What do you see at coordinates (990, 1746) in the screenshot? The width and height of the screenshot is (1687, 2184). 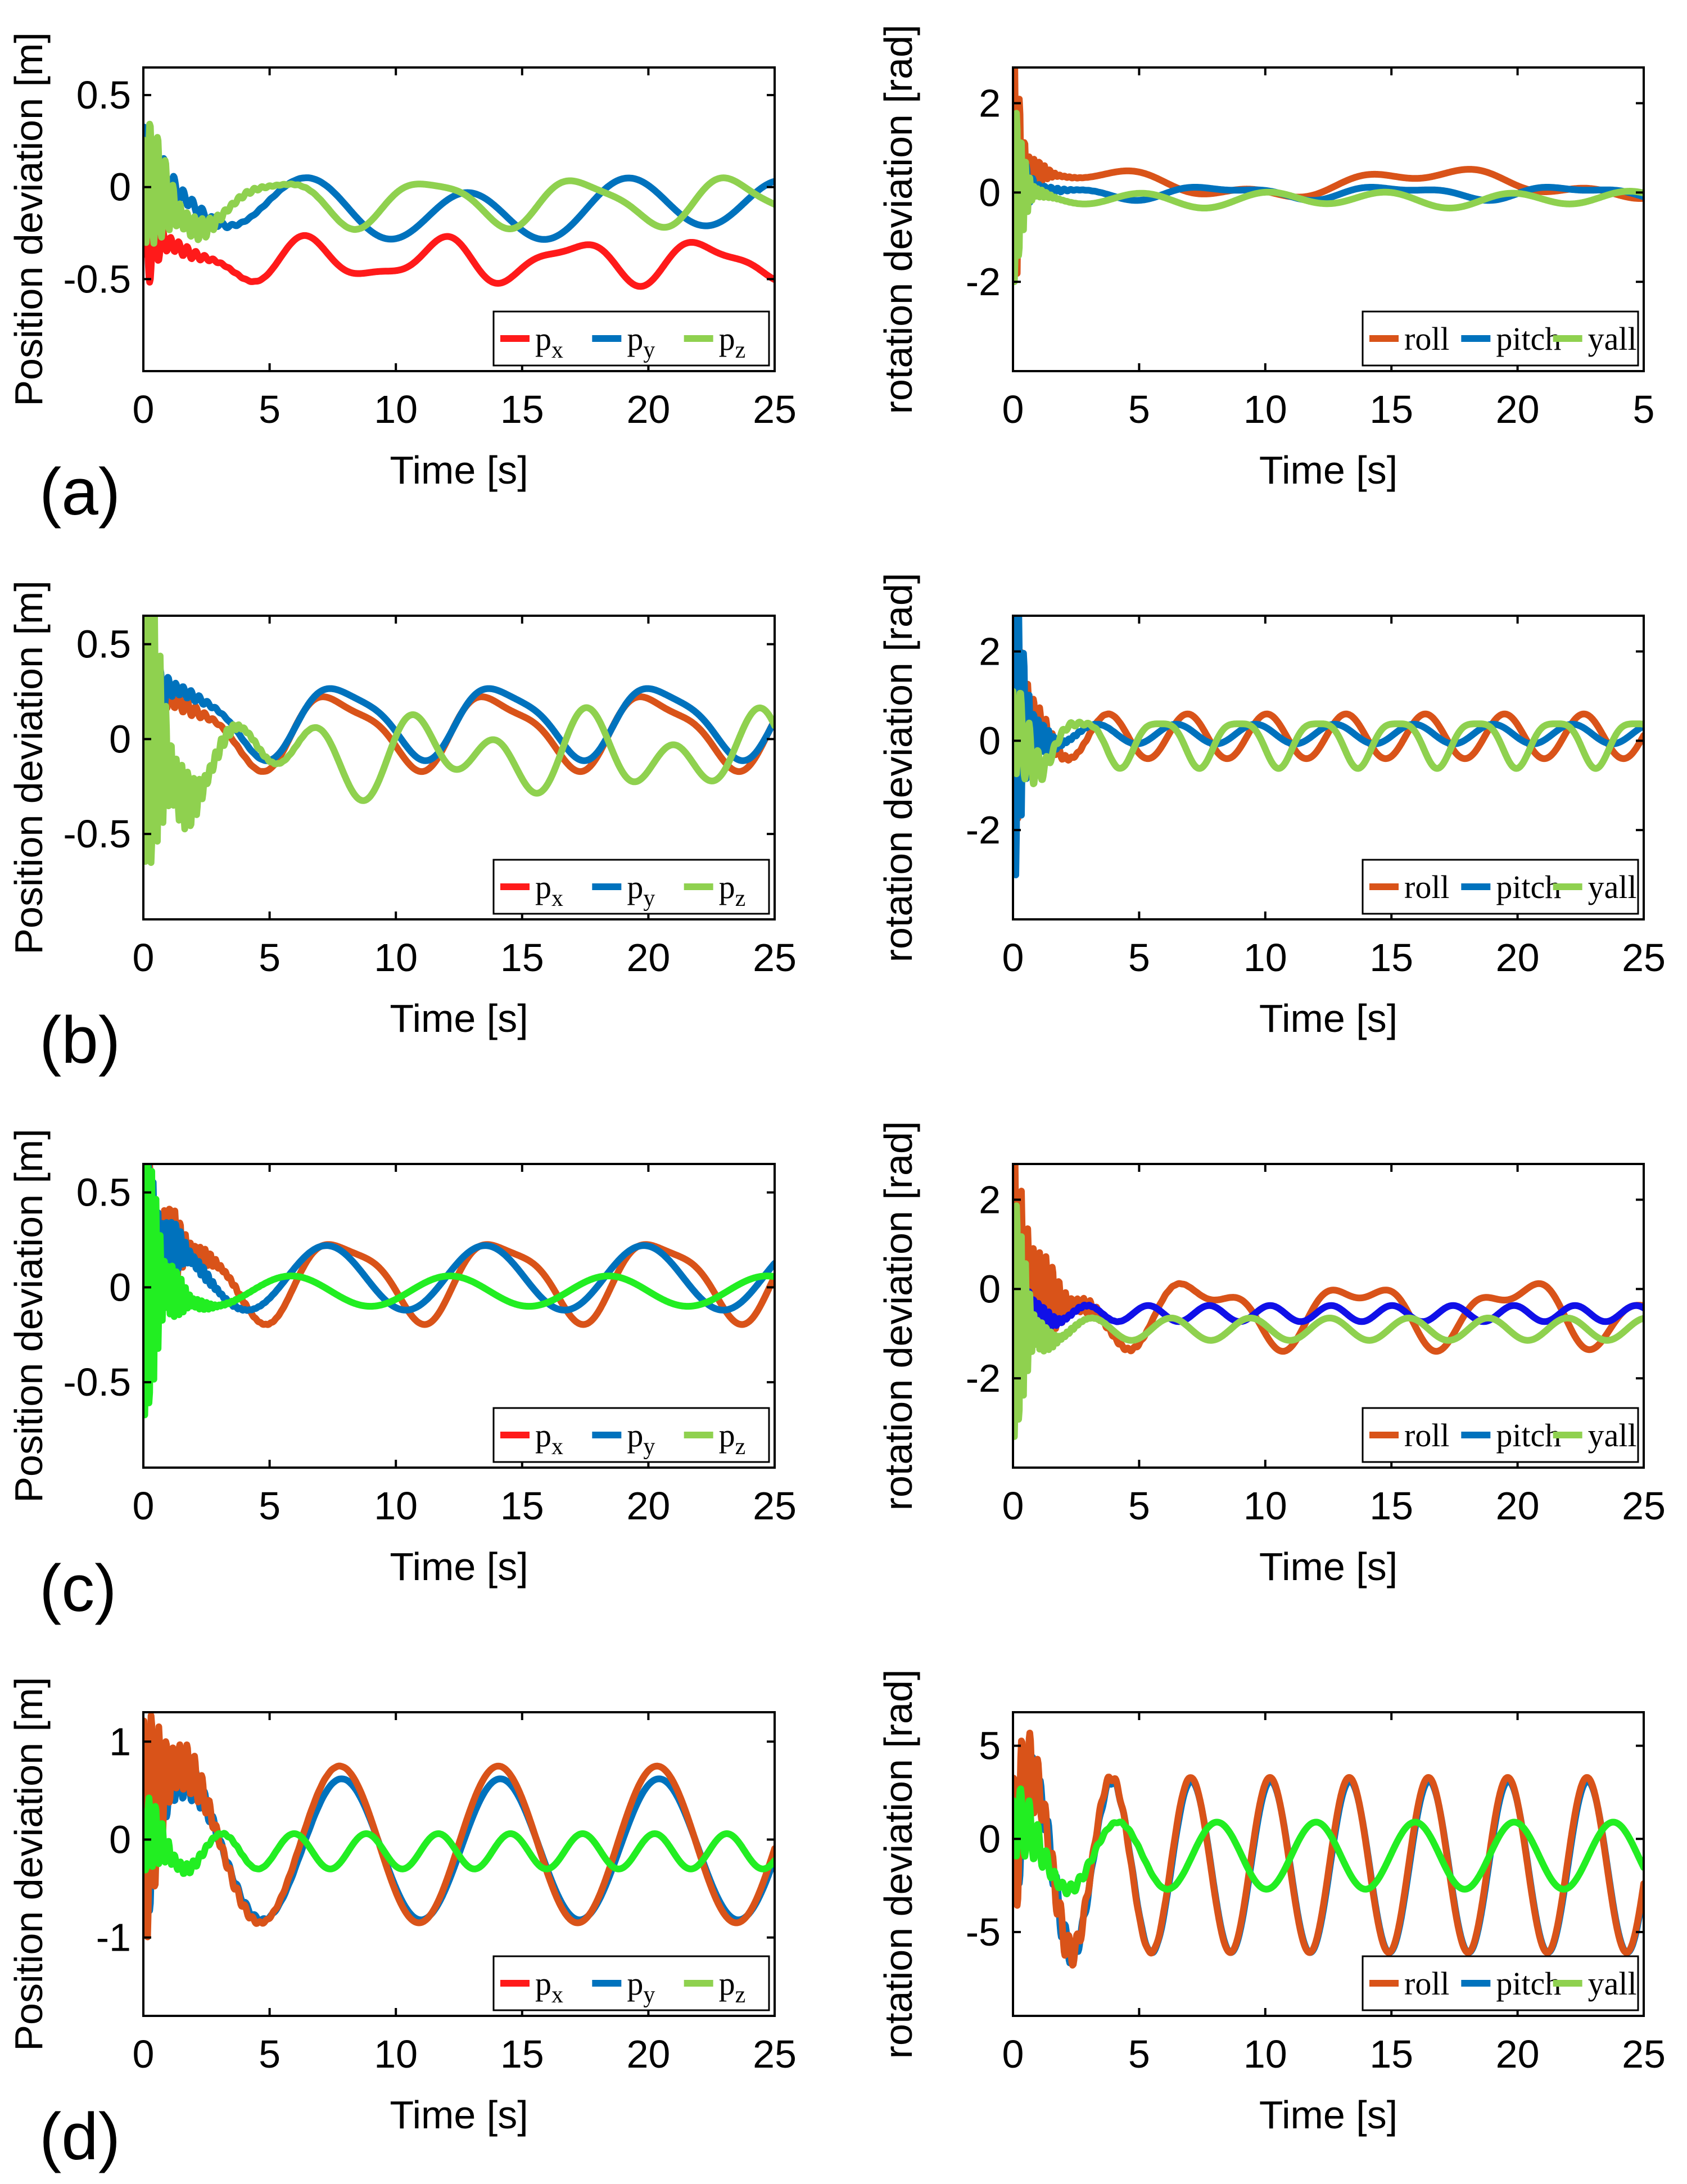 I see `y-tick-label: 5` at bounding box center [990, 1746].